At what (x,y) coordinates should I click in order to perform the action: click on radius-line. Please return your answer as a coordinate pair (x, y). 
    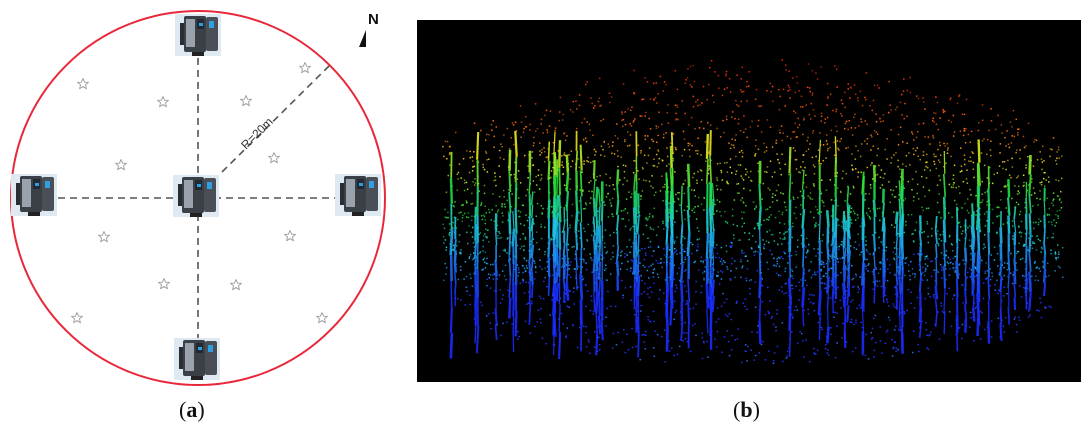
    Looking at the image, I should click on (275, 119).